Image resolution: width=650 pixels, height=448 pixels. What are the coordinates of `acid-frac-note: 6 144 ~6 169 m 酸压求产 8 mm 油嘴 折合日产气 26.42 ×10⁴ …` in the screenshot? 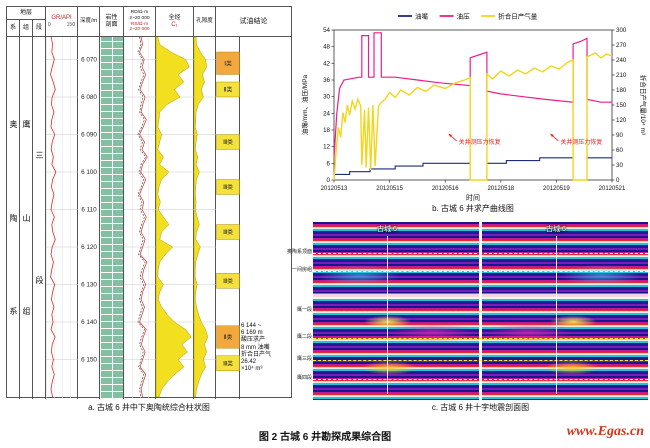 It's located at (265, 348).